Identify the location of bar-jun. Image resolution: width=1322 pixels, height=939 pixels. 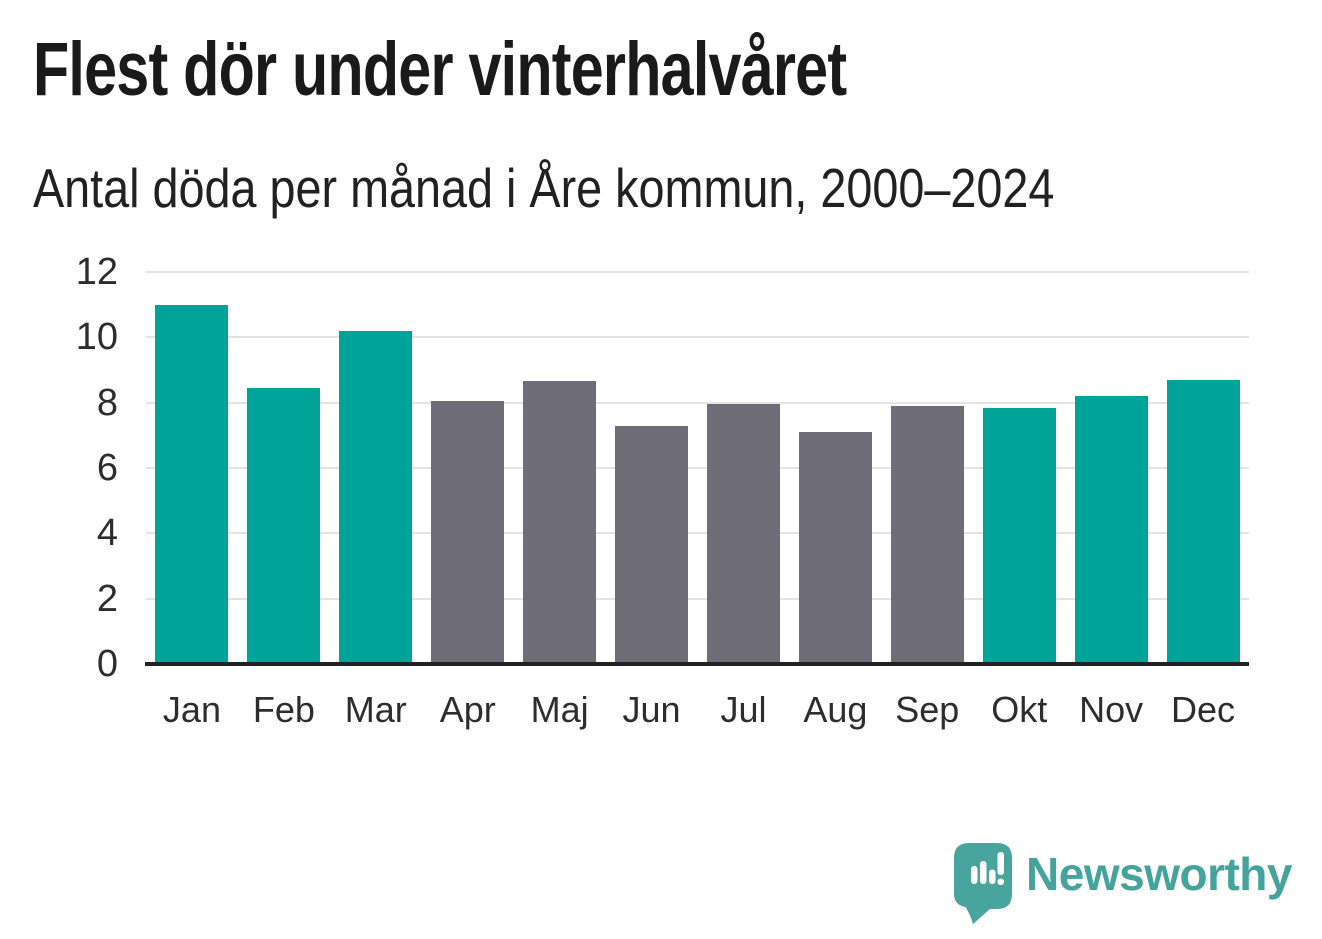
(652, 544).